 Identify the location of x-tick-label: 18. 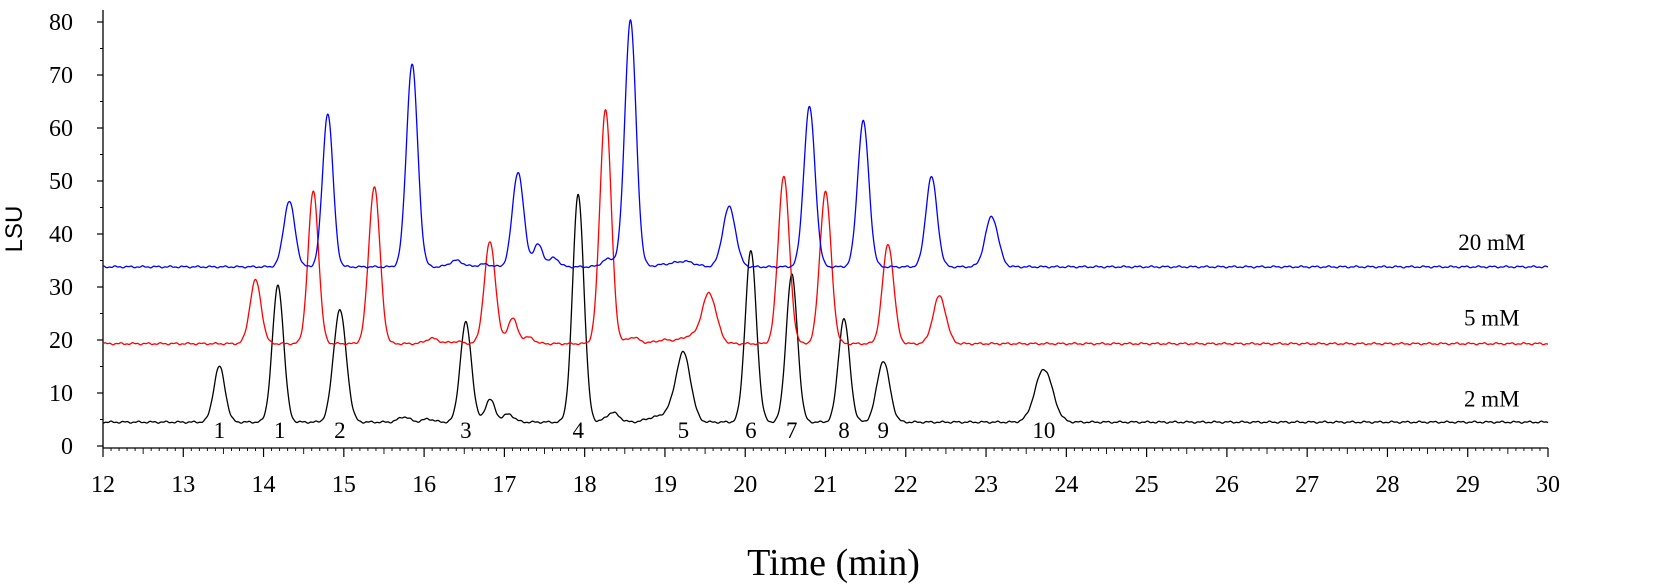
(585, 485).